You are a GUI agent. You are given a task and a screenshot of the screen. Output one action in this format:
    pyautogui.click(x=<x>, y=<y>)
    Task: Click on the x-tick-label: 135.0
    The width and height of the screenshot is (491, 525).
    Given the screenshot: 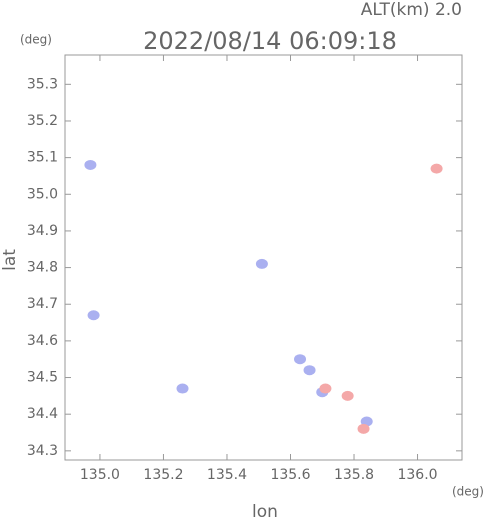 What is the action you would take?
    pyautogui.click(x=100, y=475)
    